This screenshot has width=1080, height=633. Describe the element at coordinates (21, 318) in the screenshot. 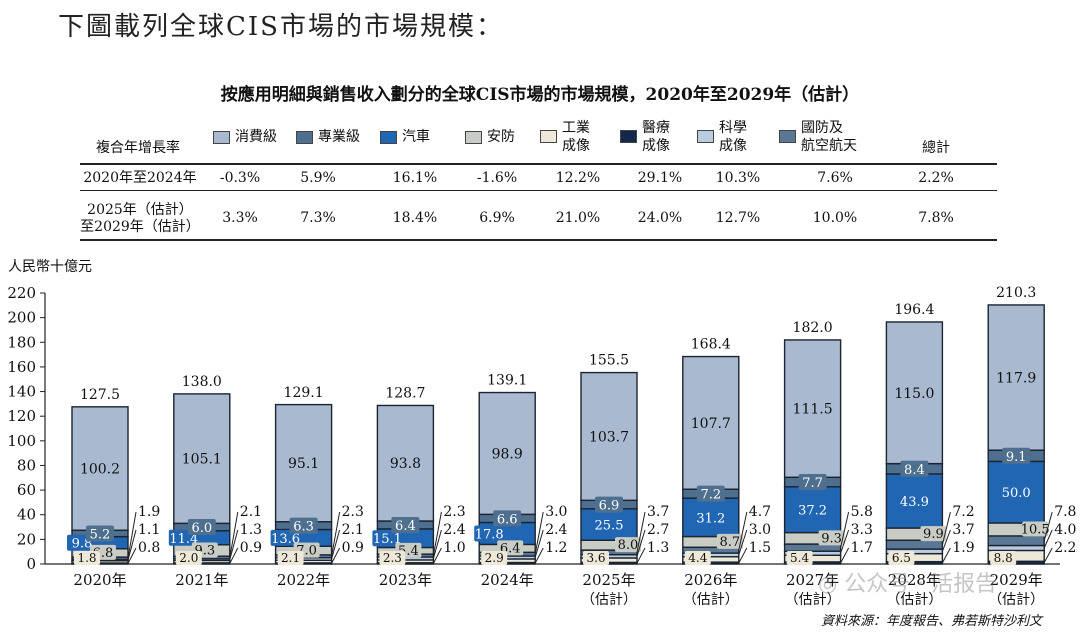

I see `y-tick-label: 200` at that location.